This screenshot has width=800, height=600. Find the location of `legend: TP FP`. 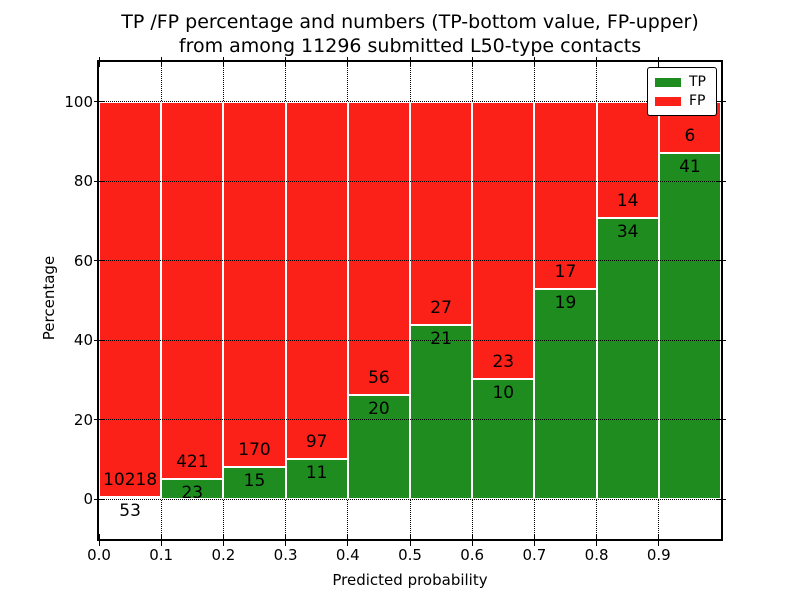

legend: TP FP is located at coordinates (682, 91).